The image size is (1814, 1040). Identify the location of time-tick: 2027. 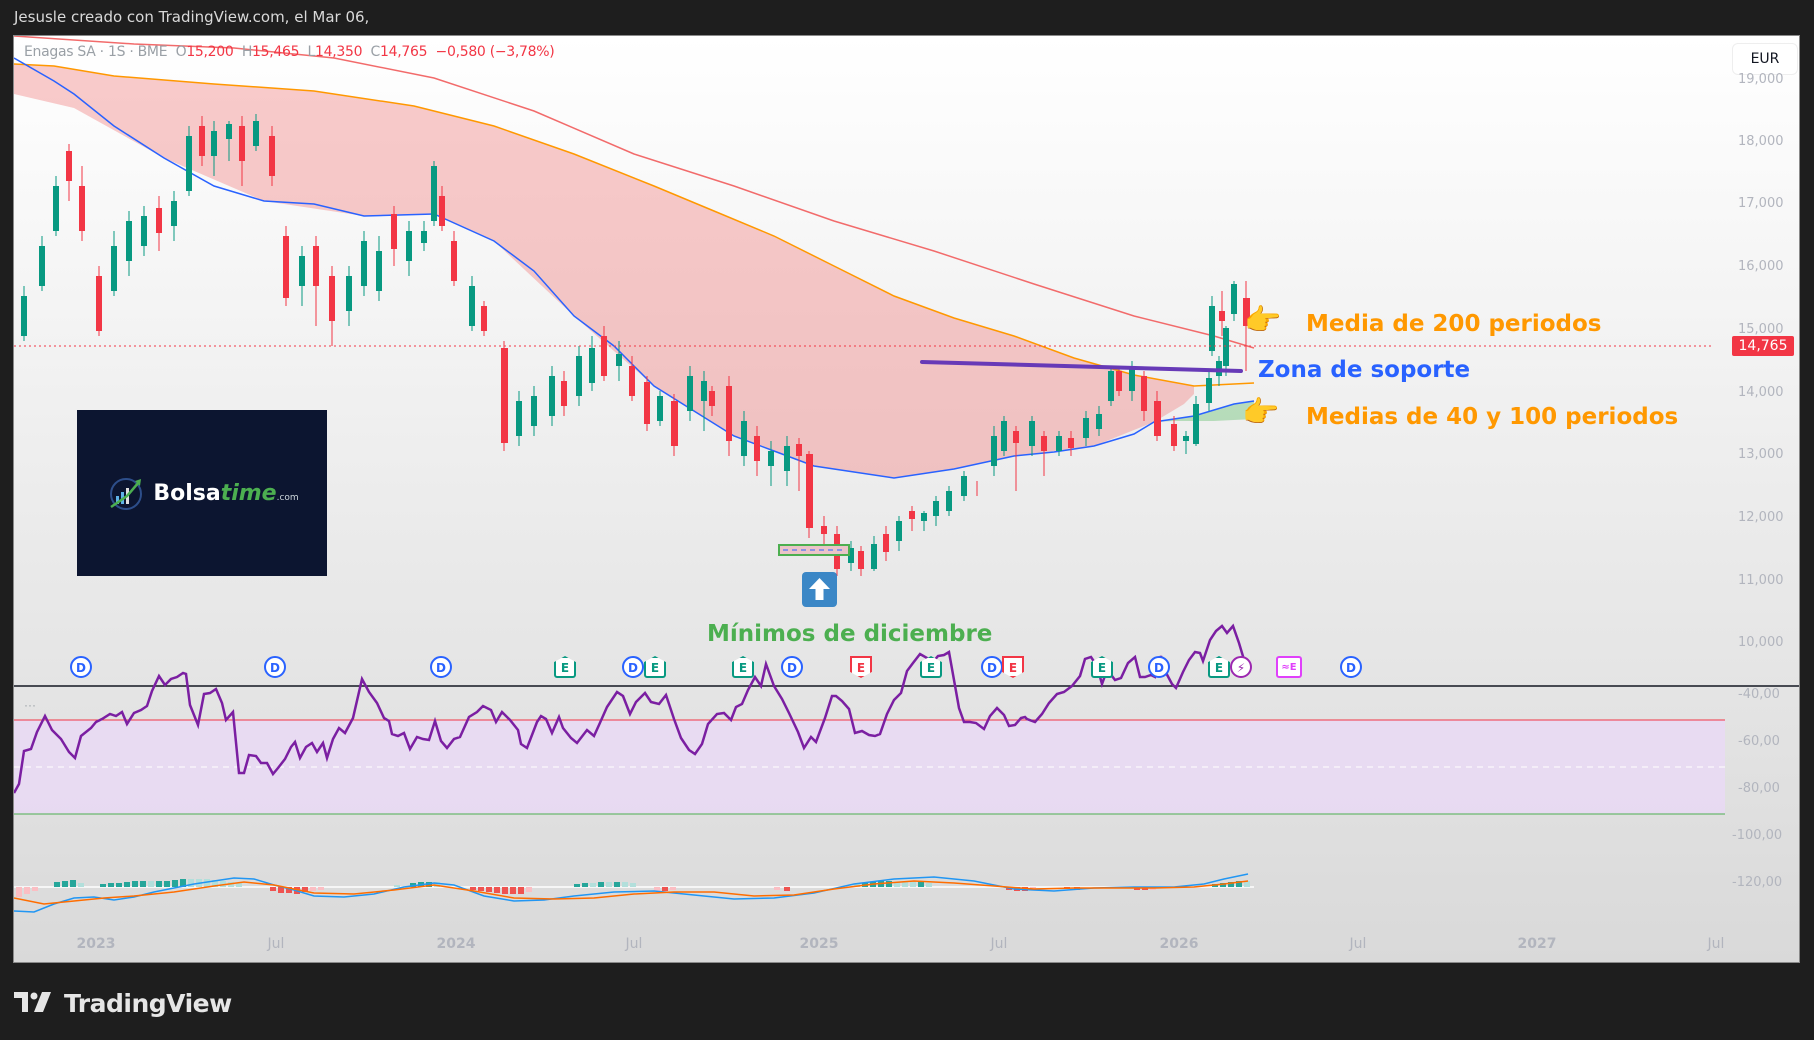
(1537, 944).